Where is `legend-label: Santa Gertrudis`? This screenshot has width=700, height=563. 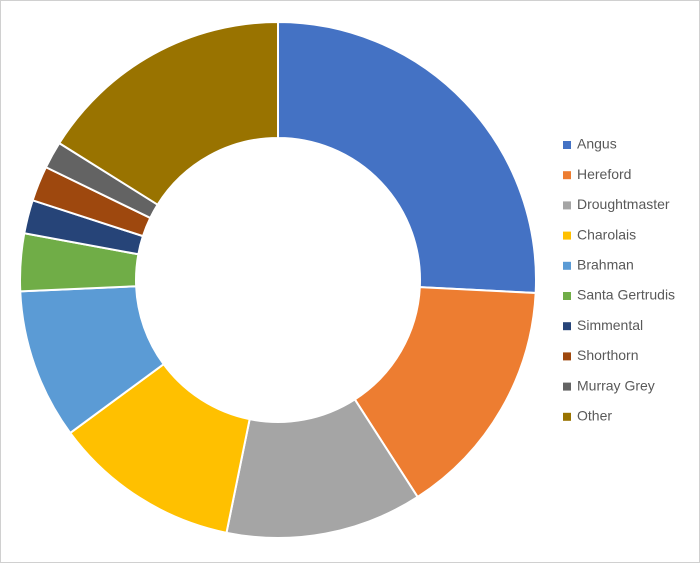
legend-label: Santa Gertrudis is located at coordinates (626, 295).